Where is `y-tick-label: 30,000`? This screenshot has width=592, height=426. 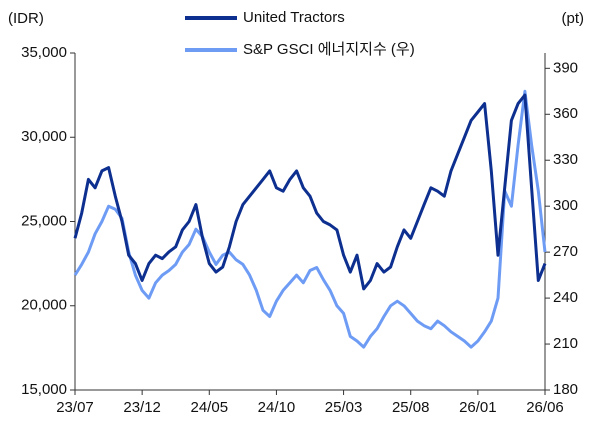 y-tick-label: 30,000 is located at coordinates (44, 136).